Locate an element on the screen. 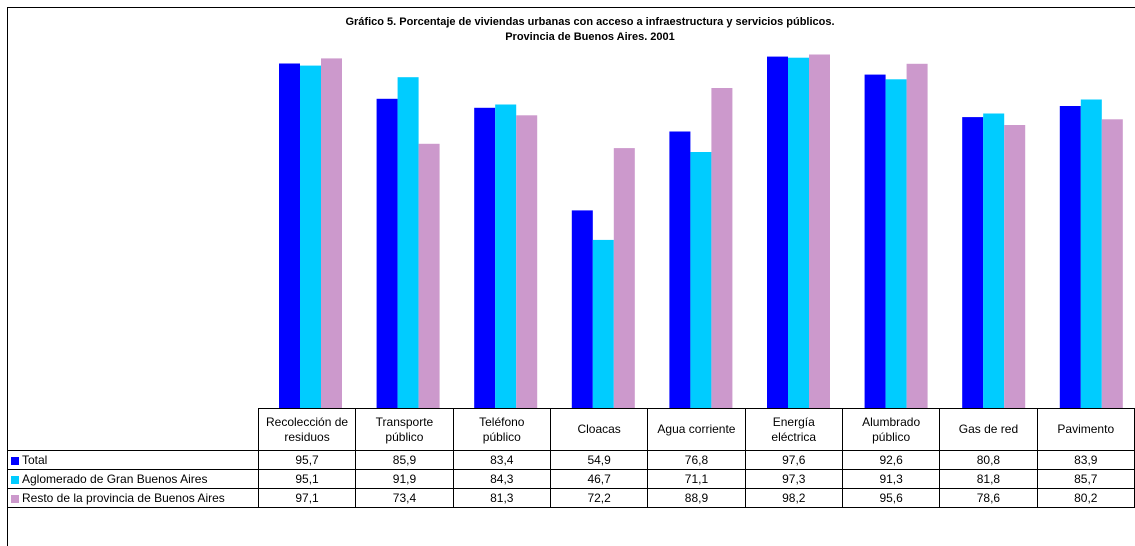 The width and height of the screenshot is (1135, 546). legend-entry: Aglomerado de Gran Buenos Aires is located at coordinates (133, 479).